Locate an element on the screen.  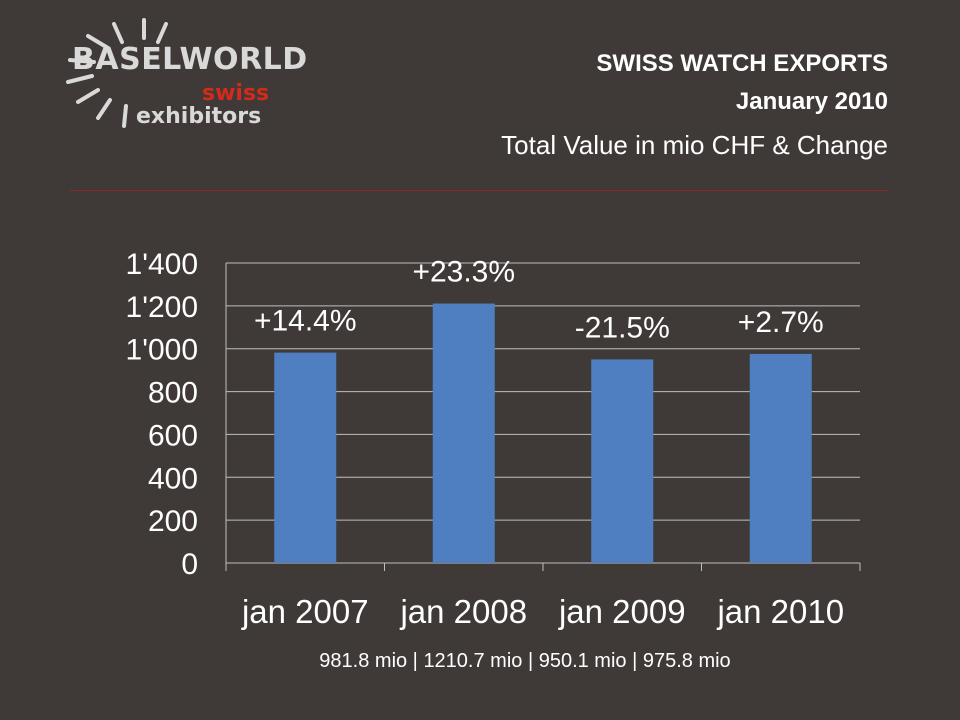
y-tick-label: 600 is located at coordinates (173, 435).